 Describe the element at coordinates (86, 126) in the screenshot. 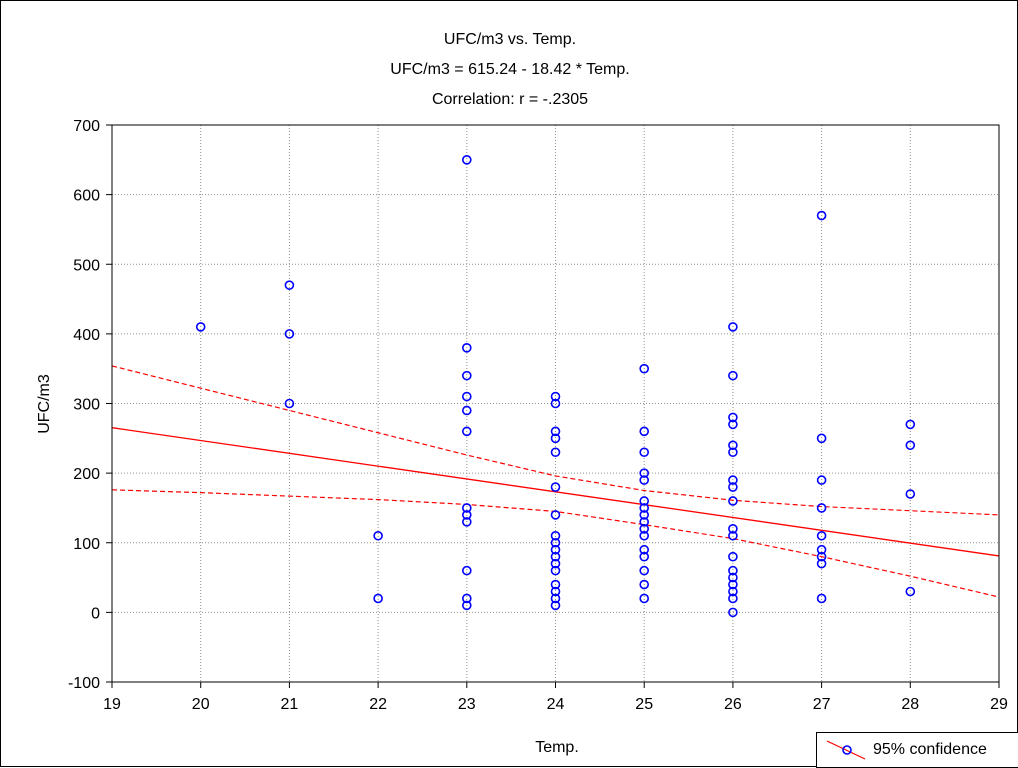

I see `y-tick-label: 700` at that location.